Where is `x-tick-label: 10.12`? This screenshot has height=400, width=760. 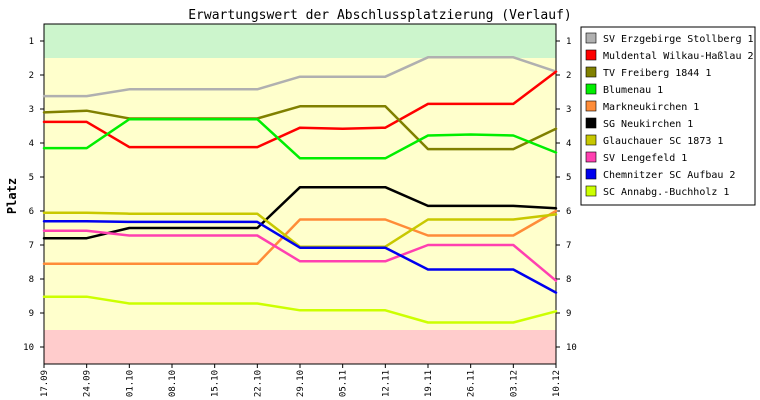 x-tick-label: 10.12 is located at coordinates (557, 383).